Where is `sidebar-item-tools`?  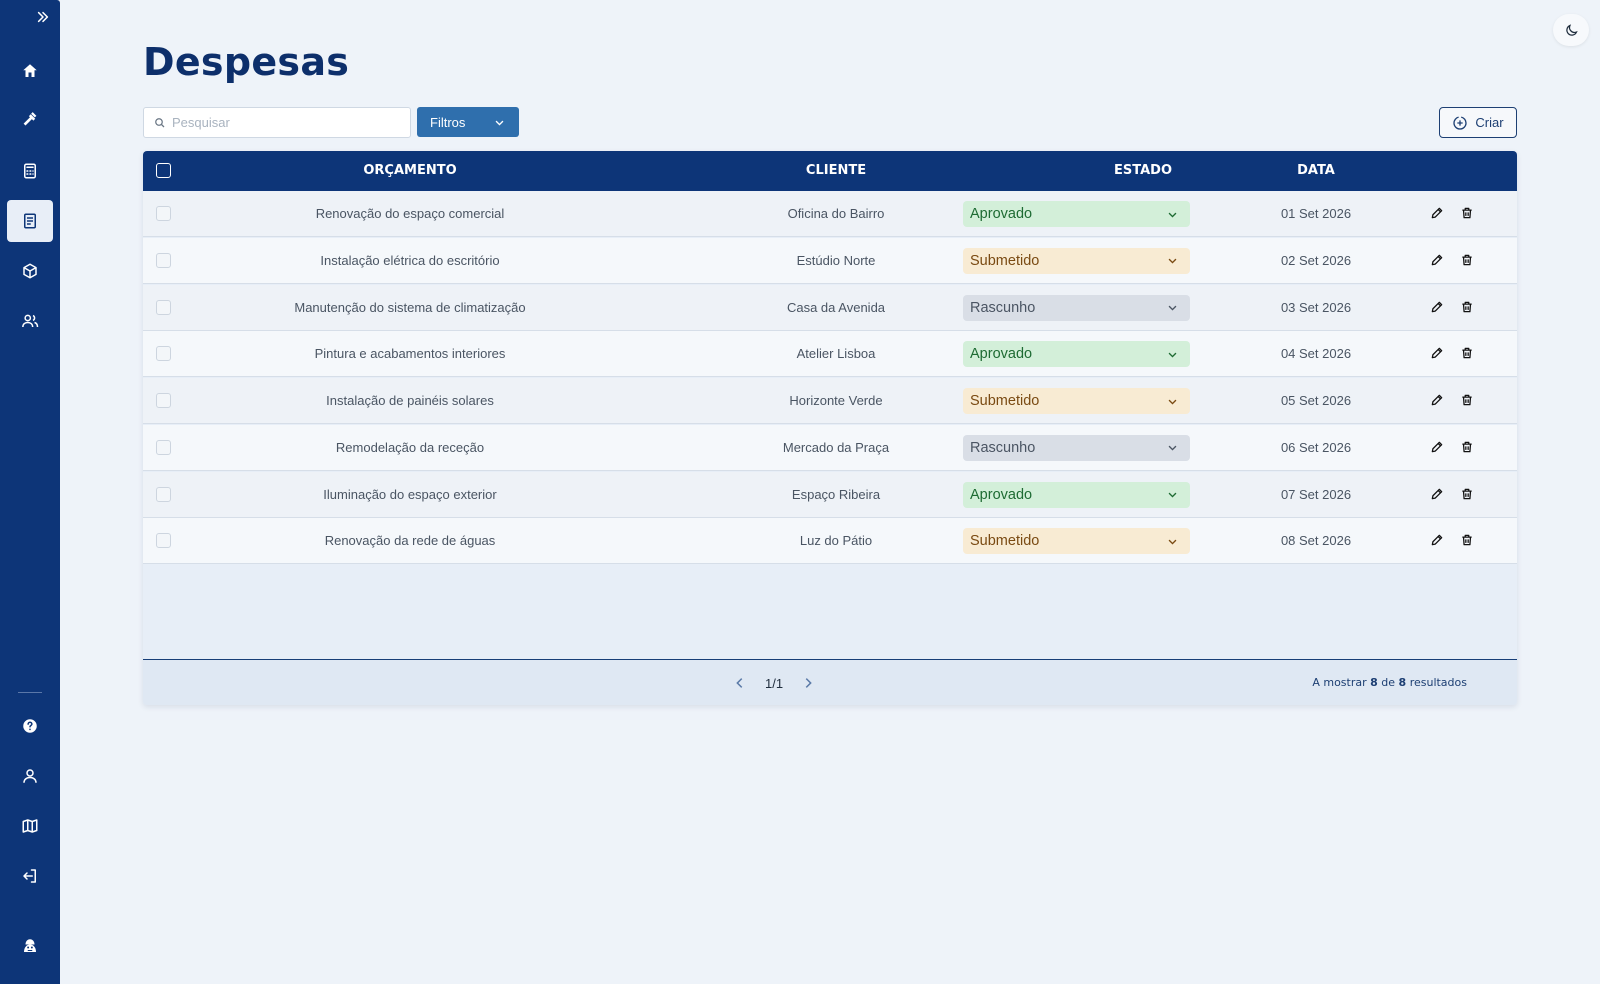 sidebar-item-tools is located at coordinates (30, 121).